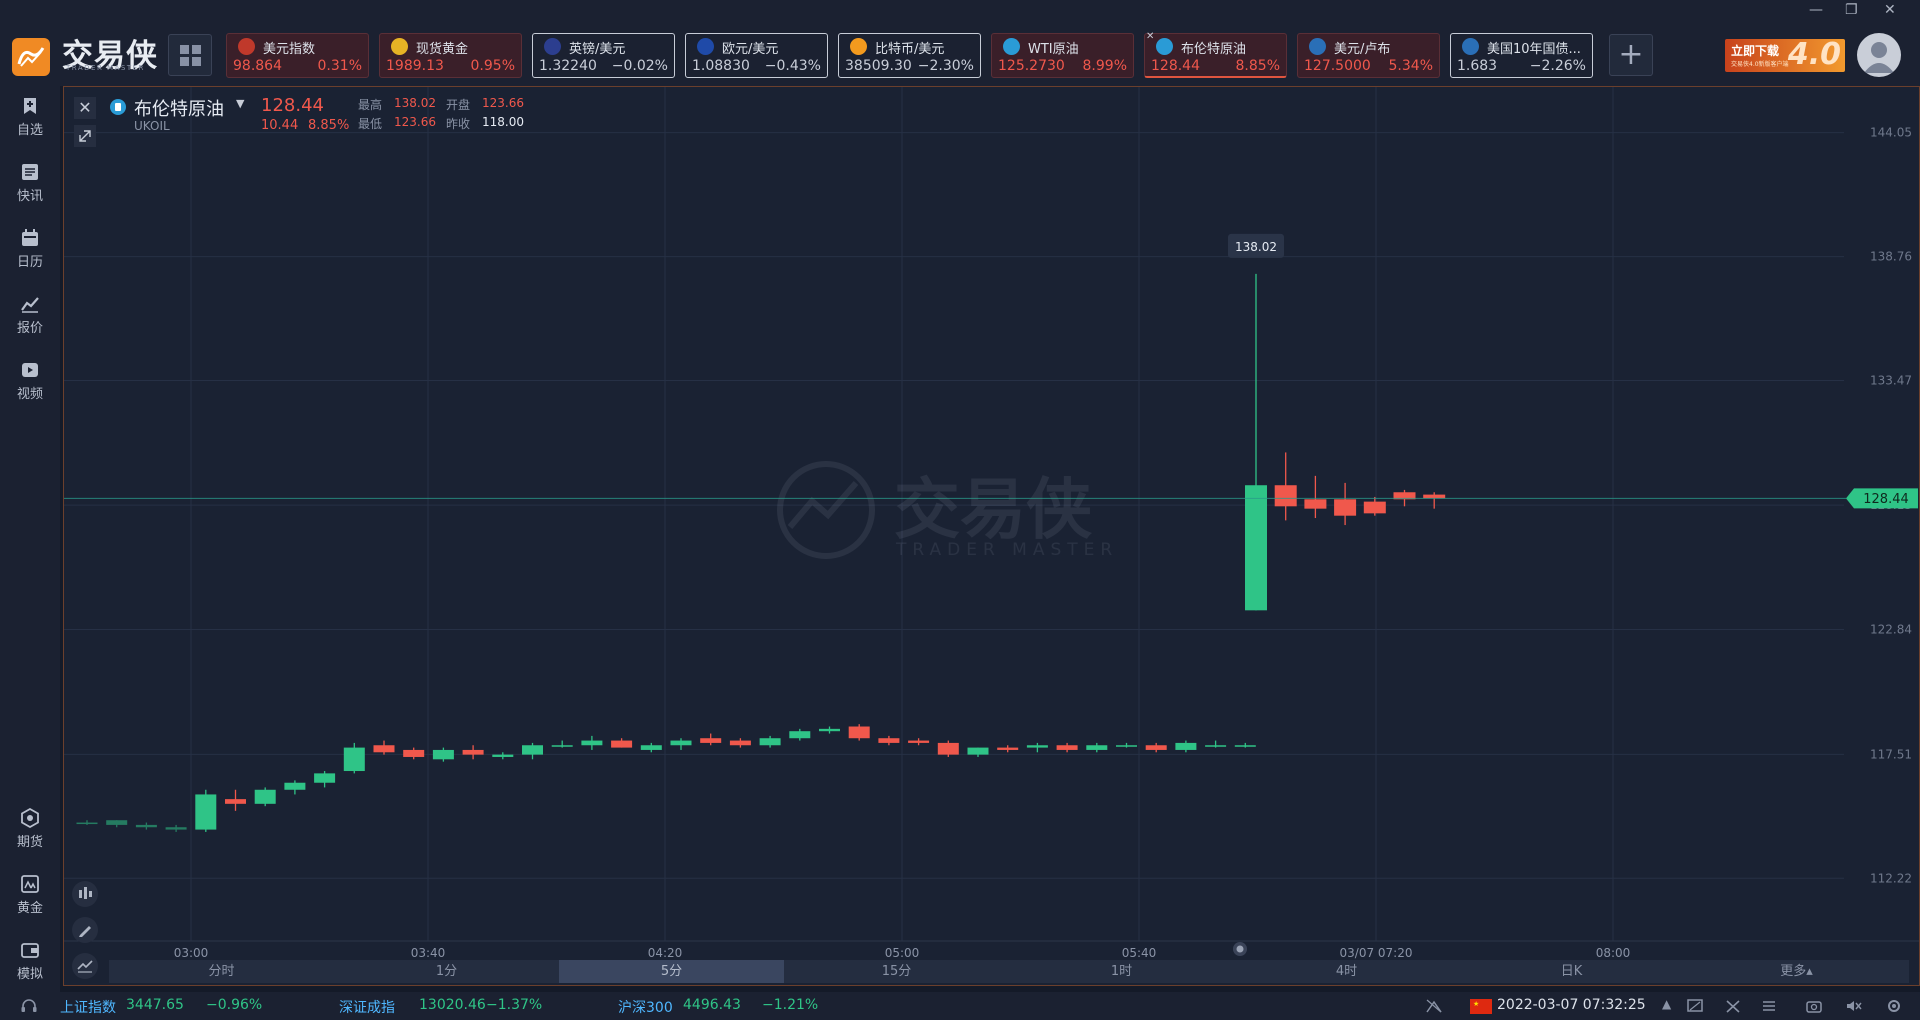 This screenshot has width=1920, height=1020. I want to click on symbol-name: 布伦特原油, so click(179, 109).